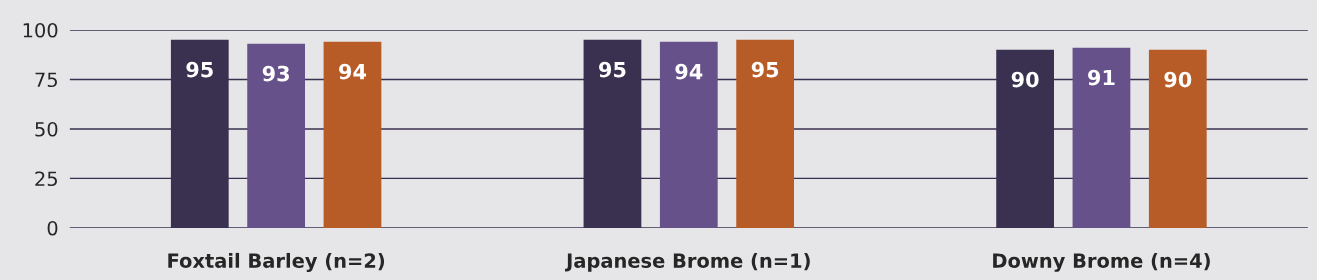  Describe the element at coordinates (1101, 77) in the screenshot. I see `data-label: 91` at that location.